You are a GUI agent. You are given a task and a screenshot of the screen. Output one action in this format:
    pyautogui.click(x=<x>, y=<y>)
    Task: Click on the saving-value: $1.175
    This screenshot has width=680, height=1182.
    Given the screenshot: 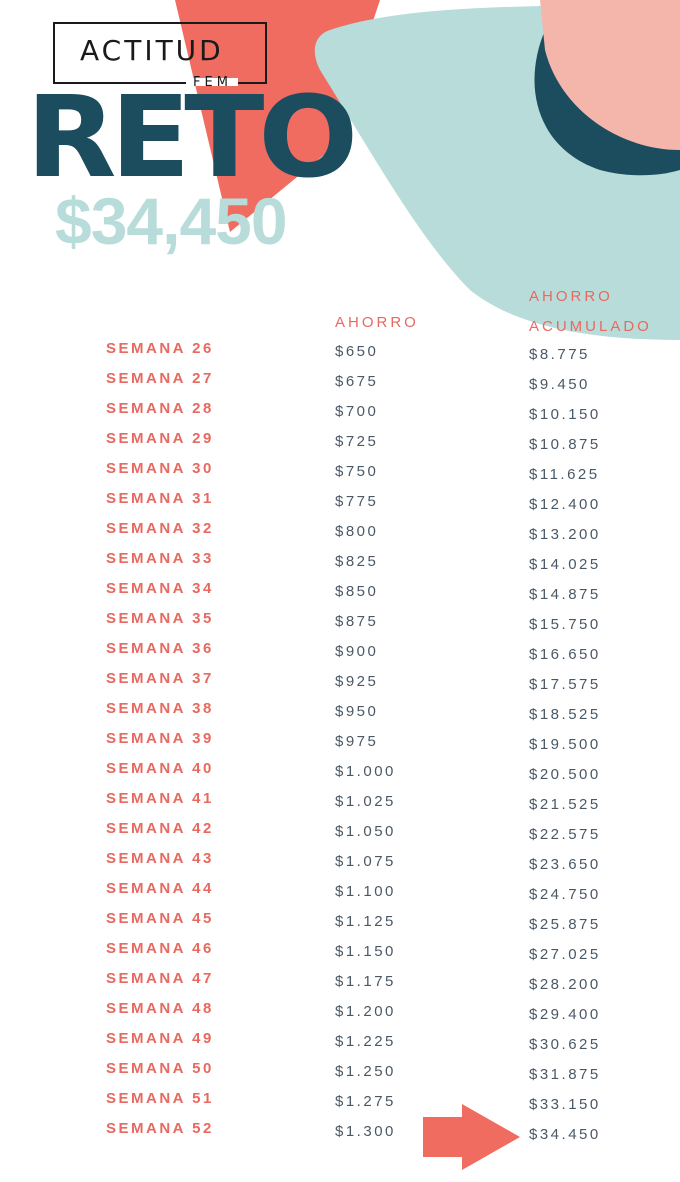 What is the action you would take?
    pyautogui.click(x=365, y=981)
    